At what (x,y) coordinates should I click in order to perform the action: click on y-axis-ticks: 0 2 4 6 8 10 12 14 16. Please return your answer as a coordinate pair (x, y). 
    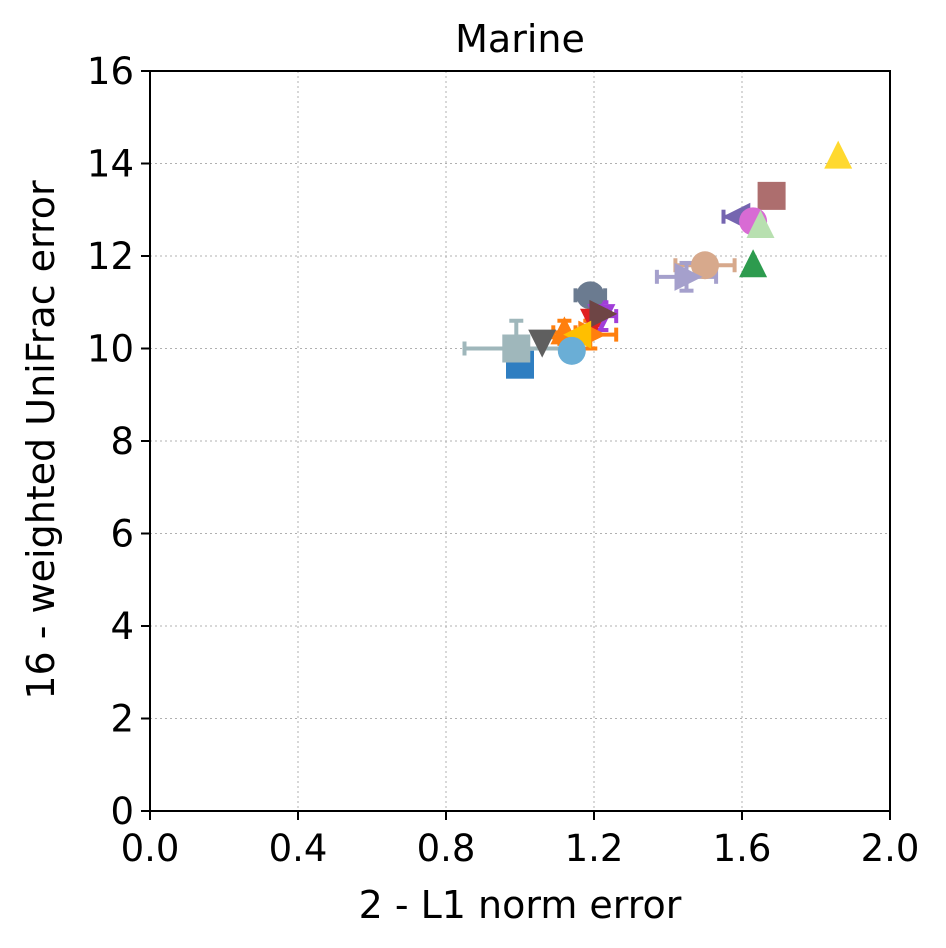
    Looking at the image, I should click on (118, 441).